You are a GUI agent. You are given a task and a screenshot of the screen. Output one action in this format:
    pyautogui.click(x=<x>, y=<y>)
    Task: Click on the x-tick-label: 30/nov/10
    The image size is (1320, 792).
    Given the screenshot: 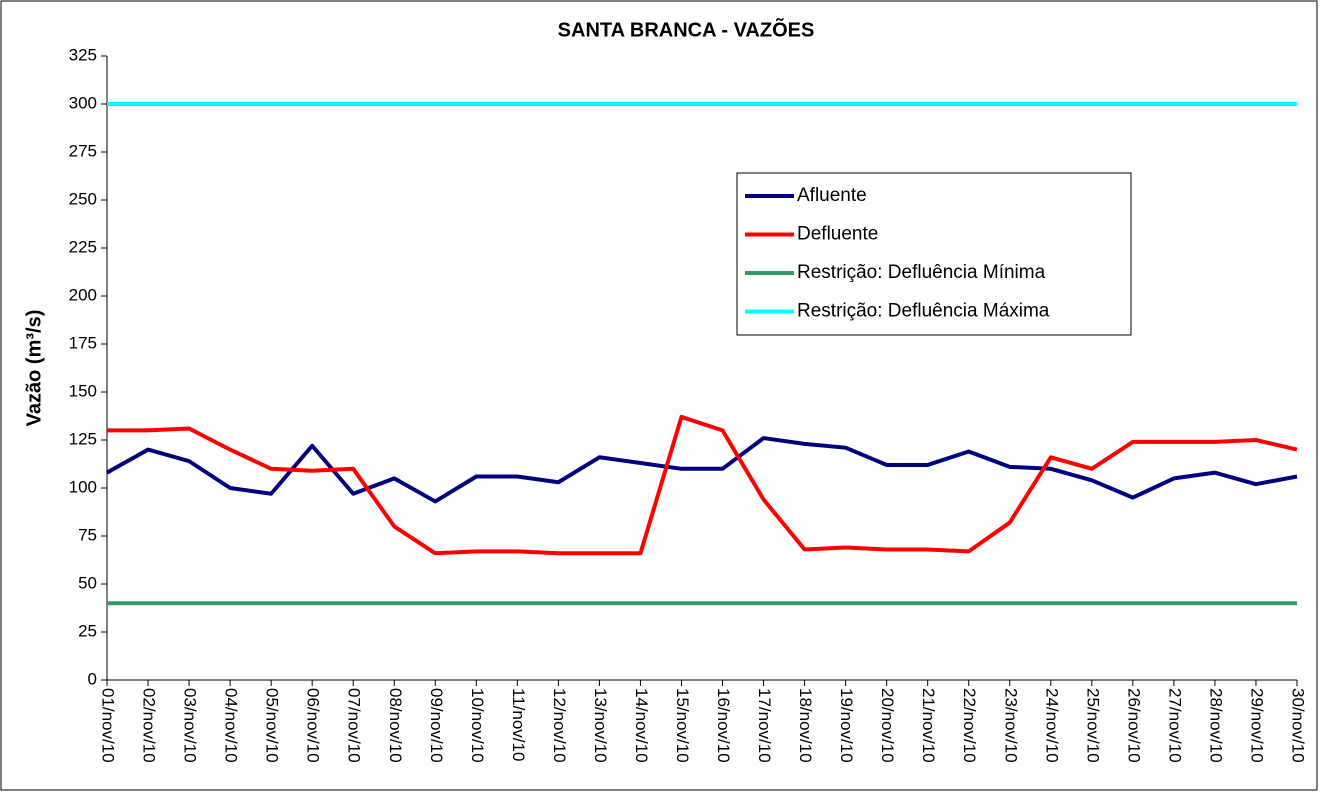 What is the action you would take?
    pyautogui.click(x=1298, y=725)
    